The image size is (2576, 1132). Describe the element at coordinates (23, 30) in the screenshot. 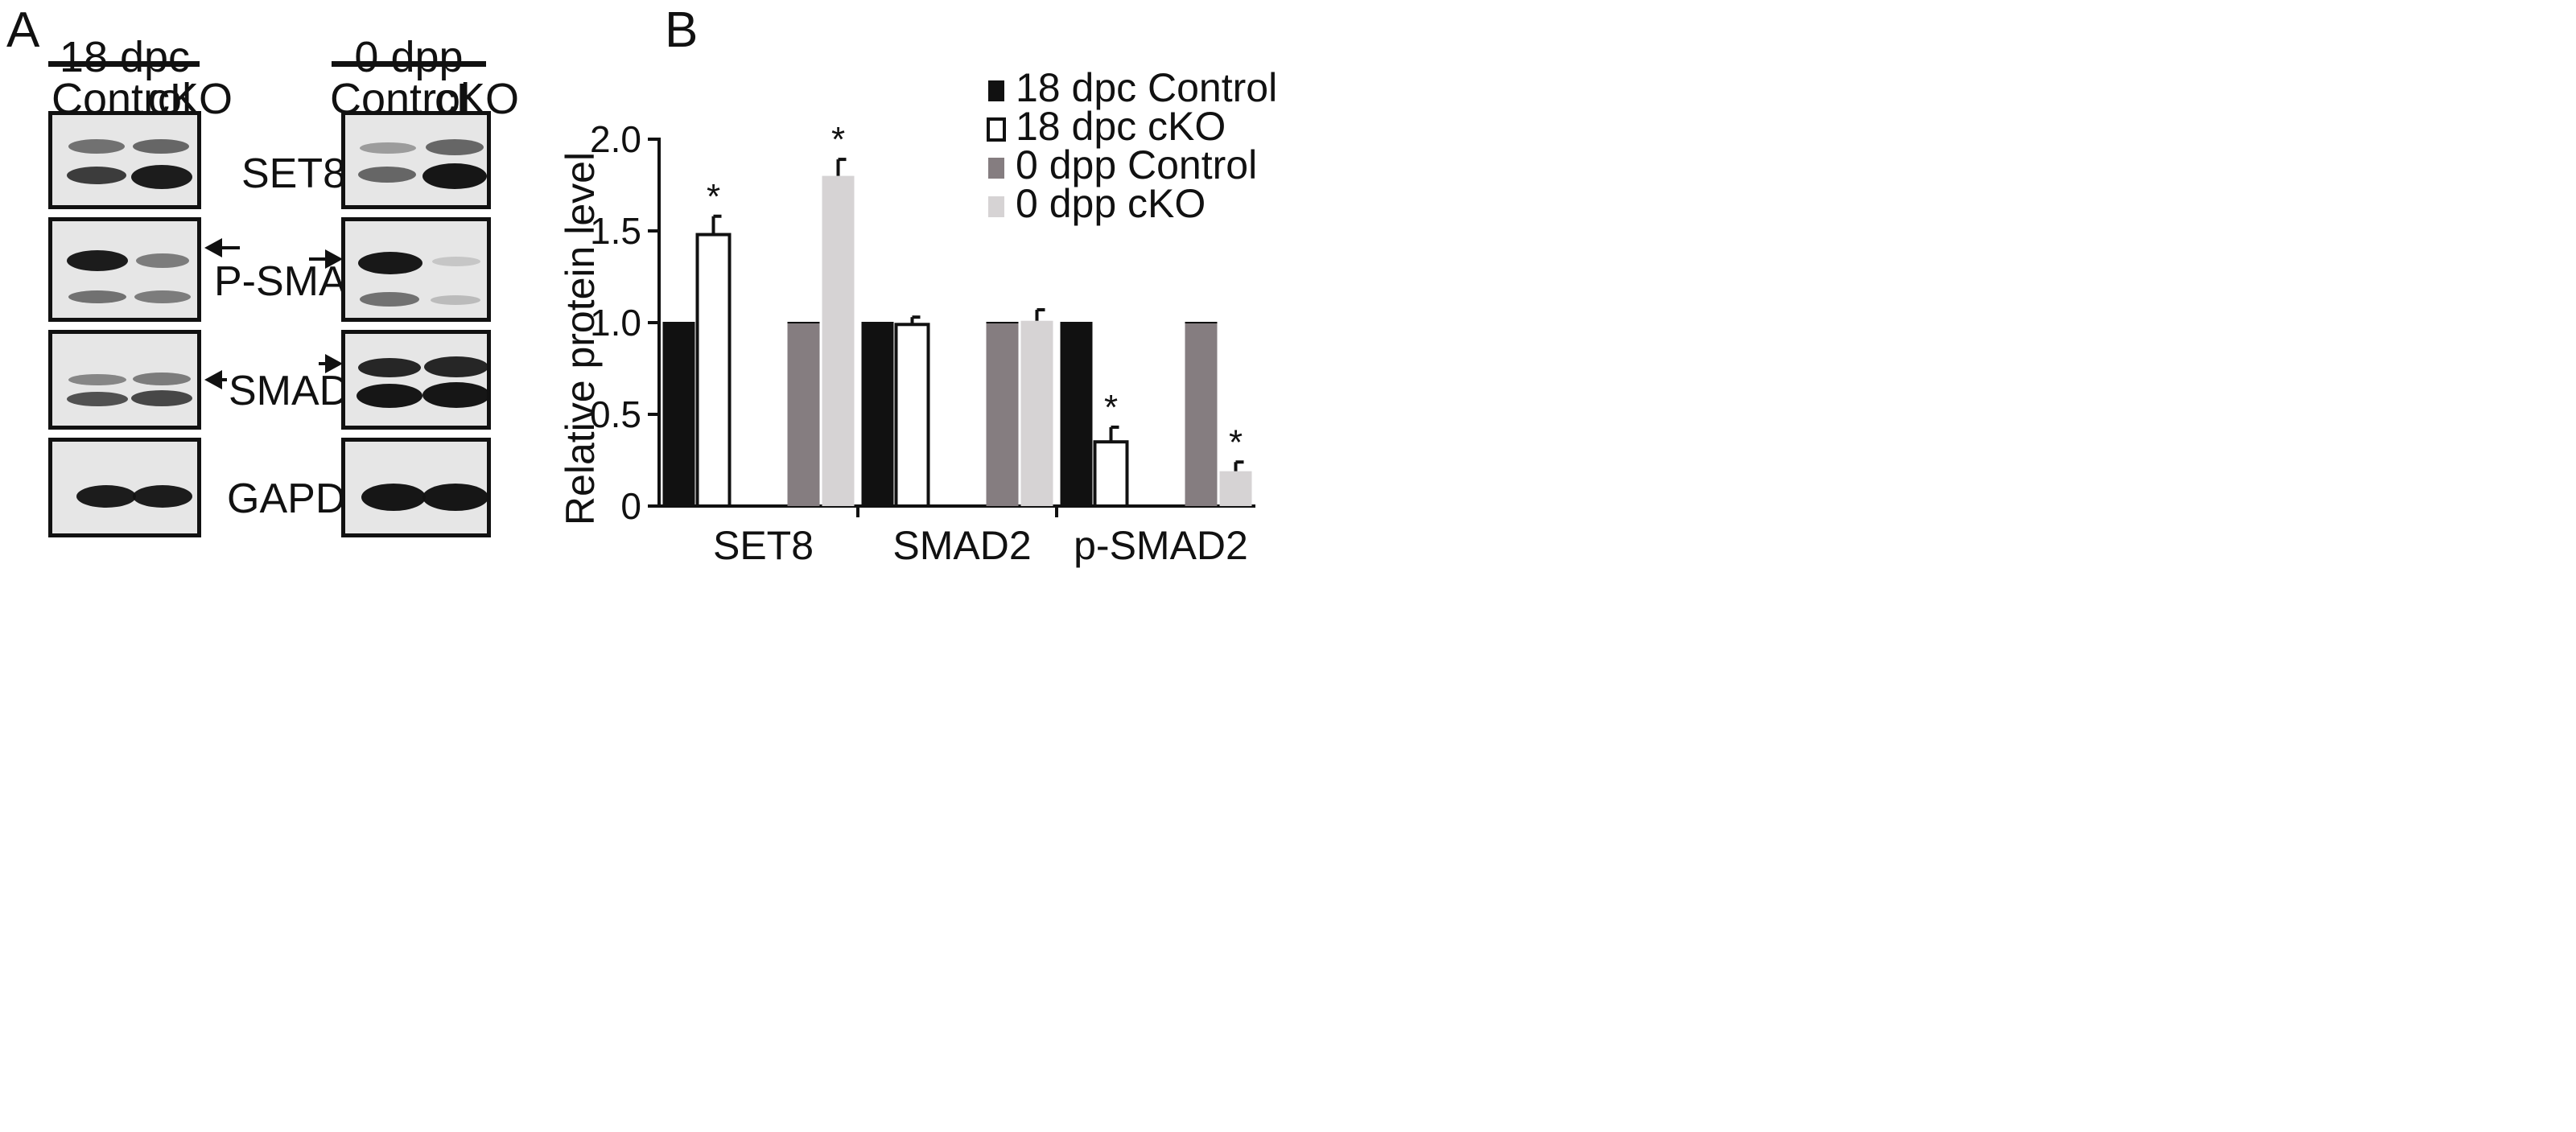

I see `panel-a-letter: A` at that location.